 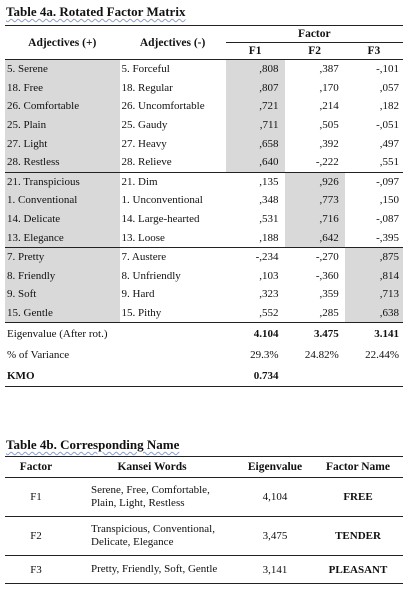 I want to click on factor-name: PLEASANT, so click(x=358, y=569).